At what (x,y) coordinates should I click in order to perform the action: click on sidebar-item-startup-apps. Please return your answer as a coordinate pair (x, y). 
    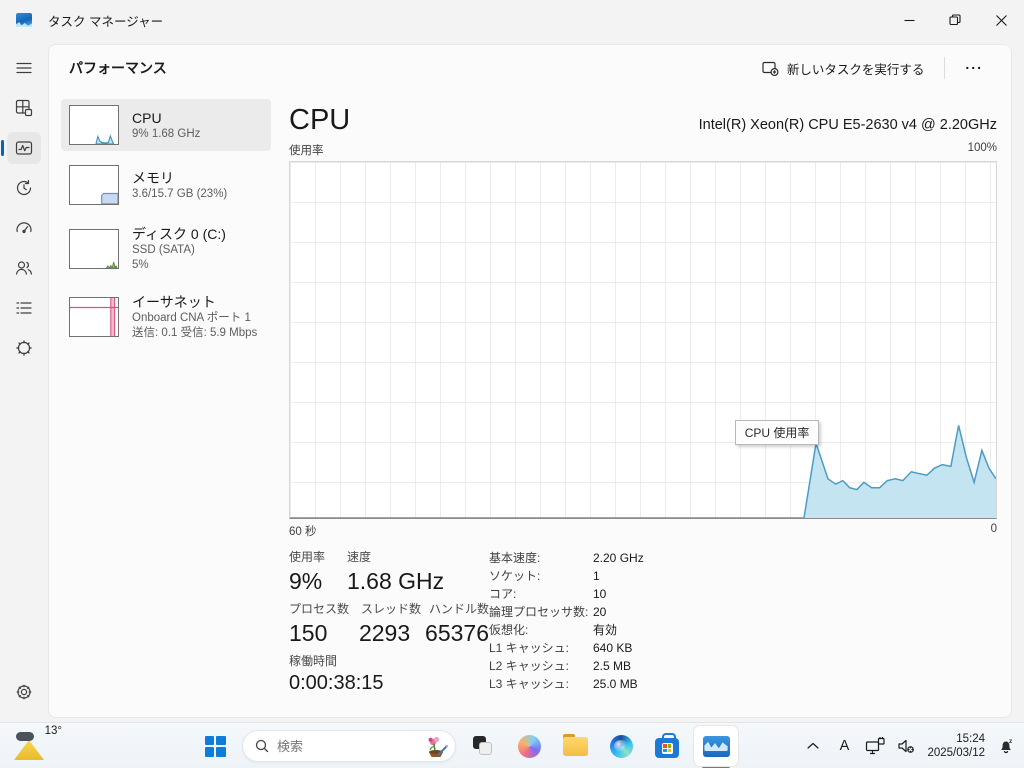
    Looking at the image, I should click on (24, 228).